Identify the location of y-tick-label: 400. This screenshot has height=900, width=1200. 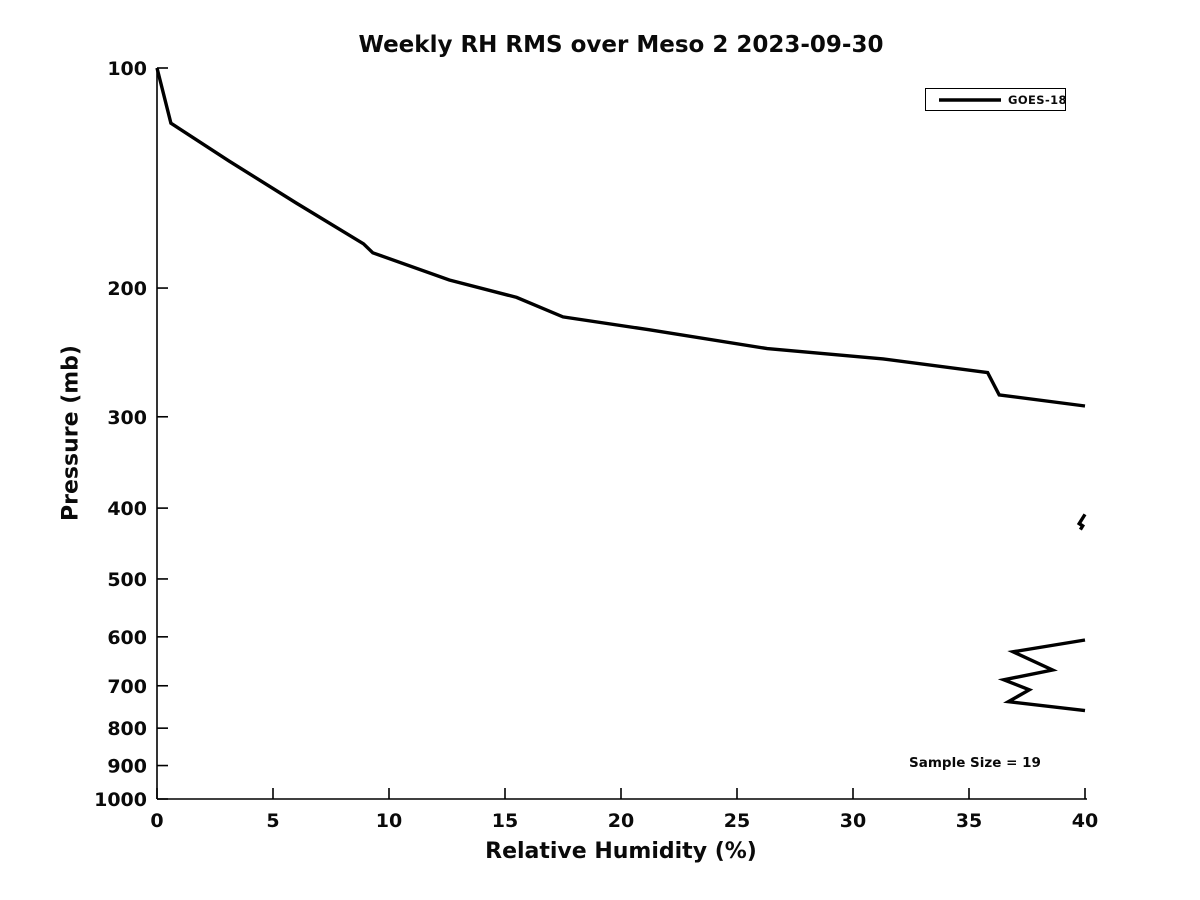
(127, 509).